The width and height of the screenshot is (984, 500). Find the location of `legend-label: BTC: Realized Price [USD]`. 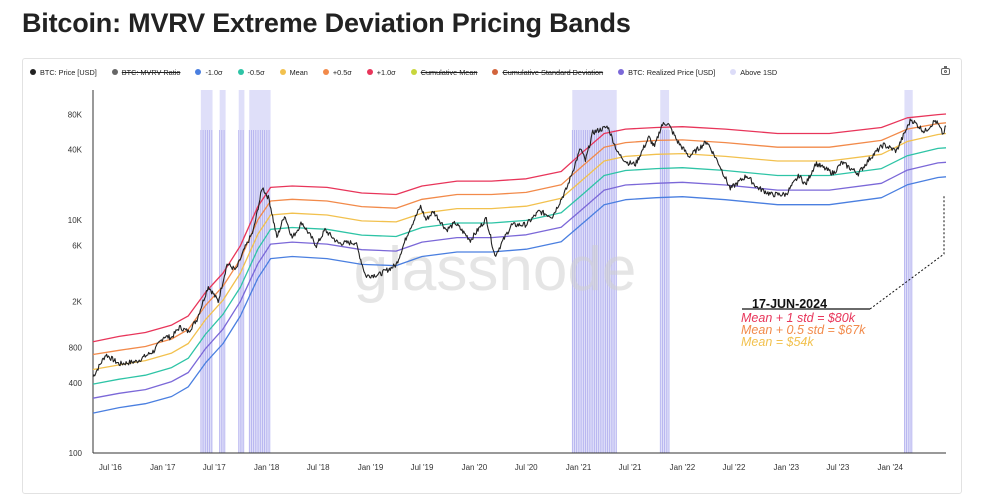

legend-label: BTC: Realized Price [USD] is located at coordinates (672, 72).